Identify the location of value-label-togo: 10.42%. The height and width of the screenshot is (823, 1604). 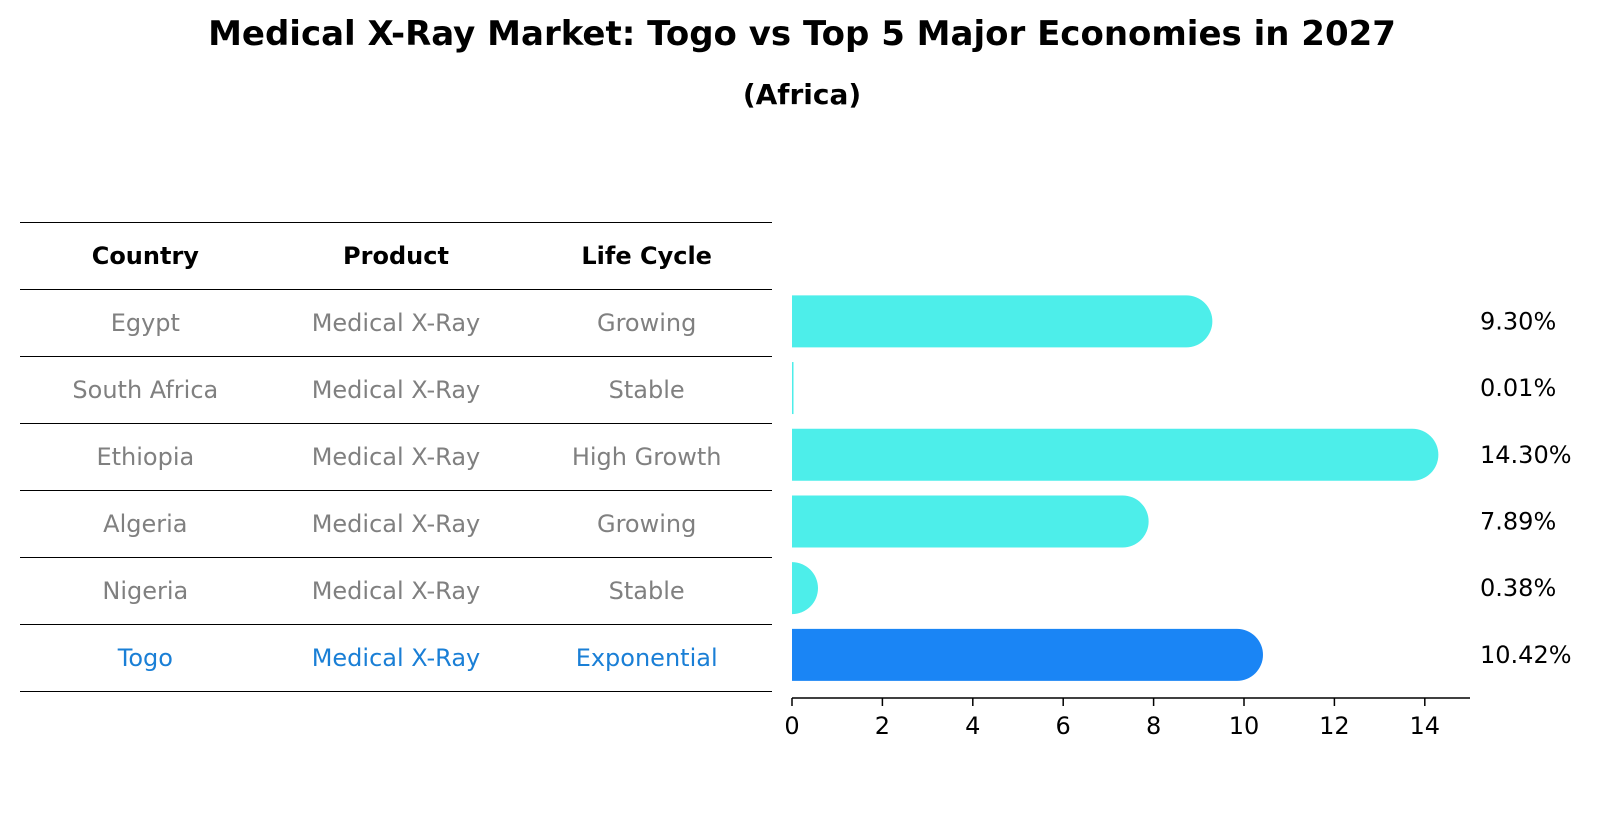
(1526, 655).